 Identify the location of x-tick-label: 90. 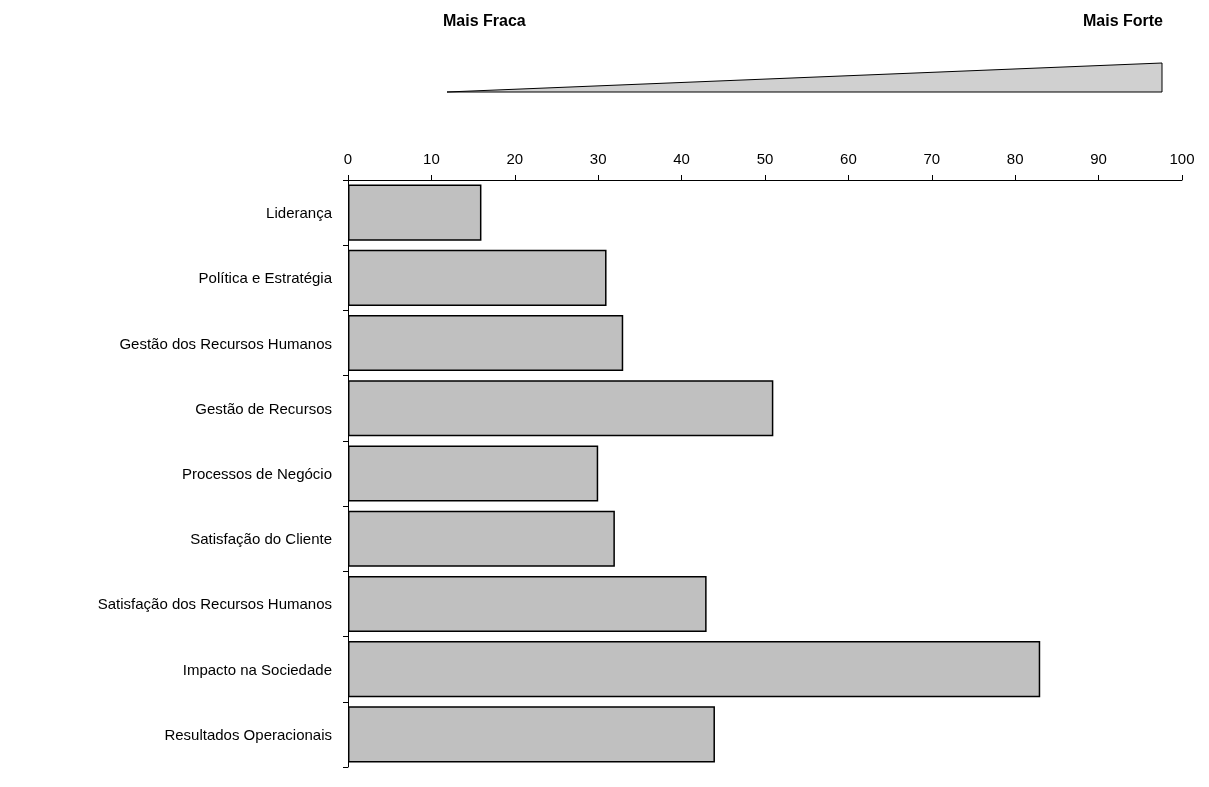
(1098, 158).